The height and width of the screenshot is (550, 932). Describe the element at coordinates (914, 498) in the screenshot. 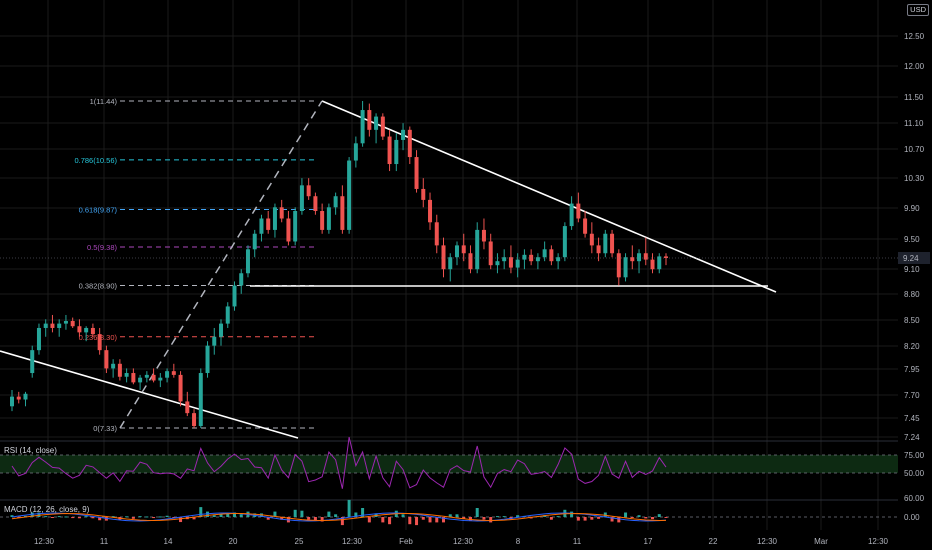

I see `rsi-tick-label: 60.00` at that location.